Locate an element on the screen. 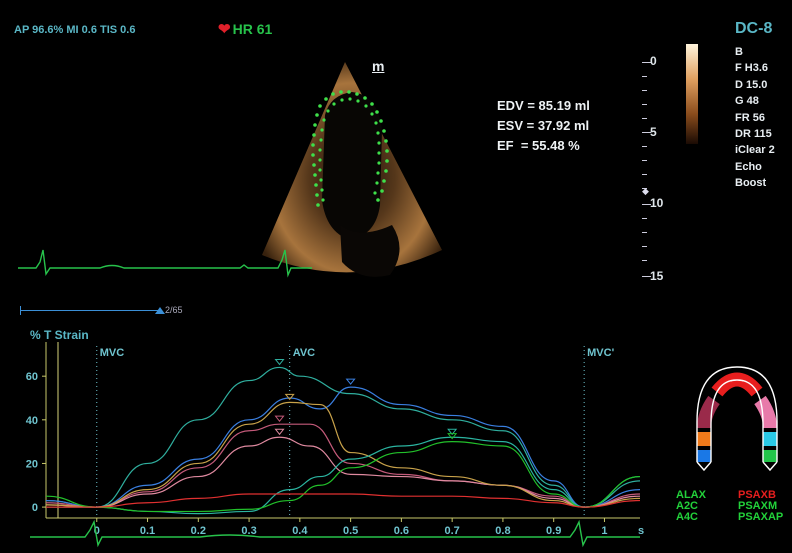 Image resolution: width=792 pixels, height=553 pixels. ecg-trace-top is located at coordinates (165, 263).